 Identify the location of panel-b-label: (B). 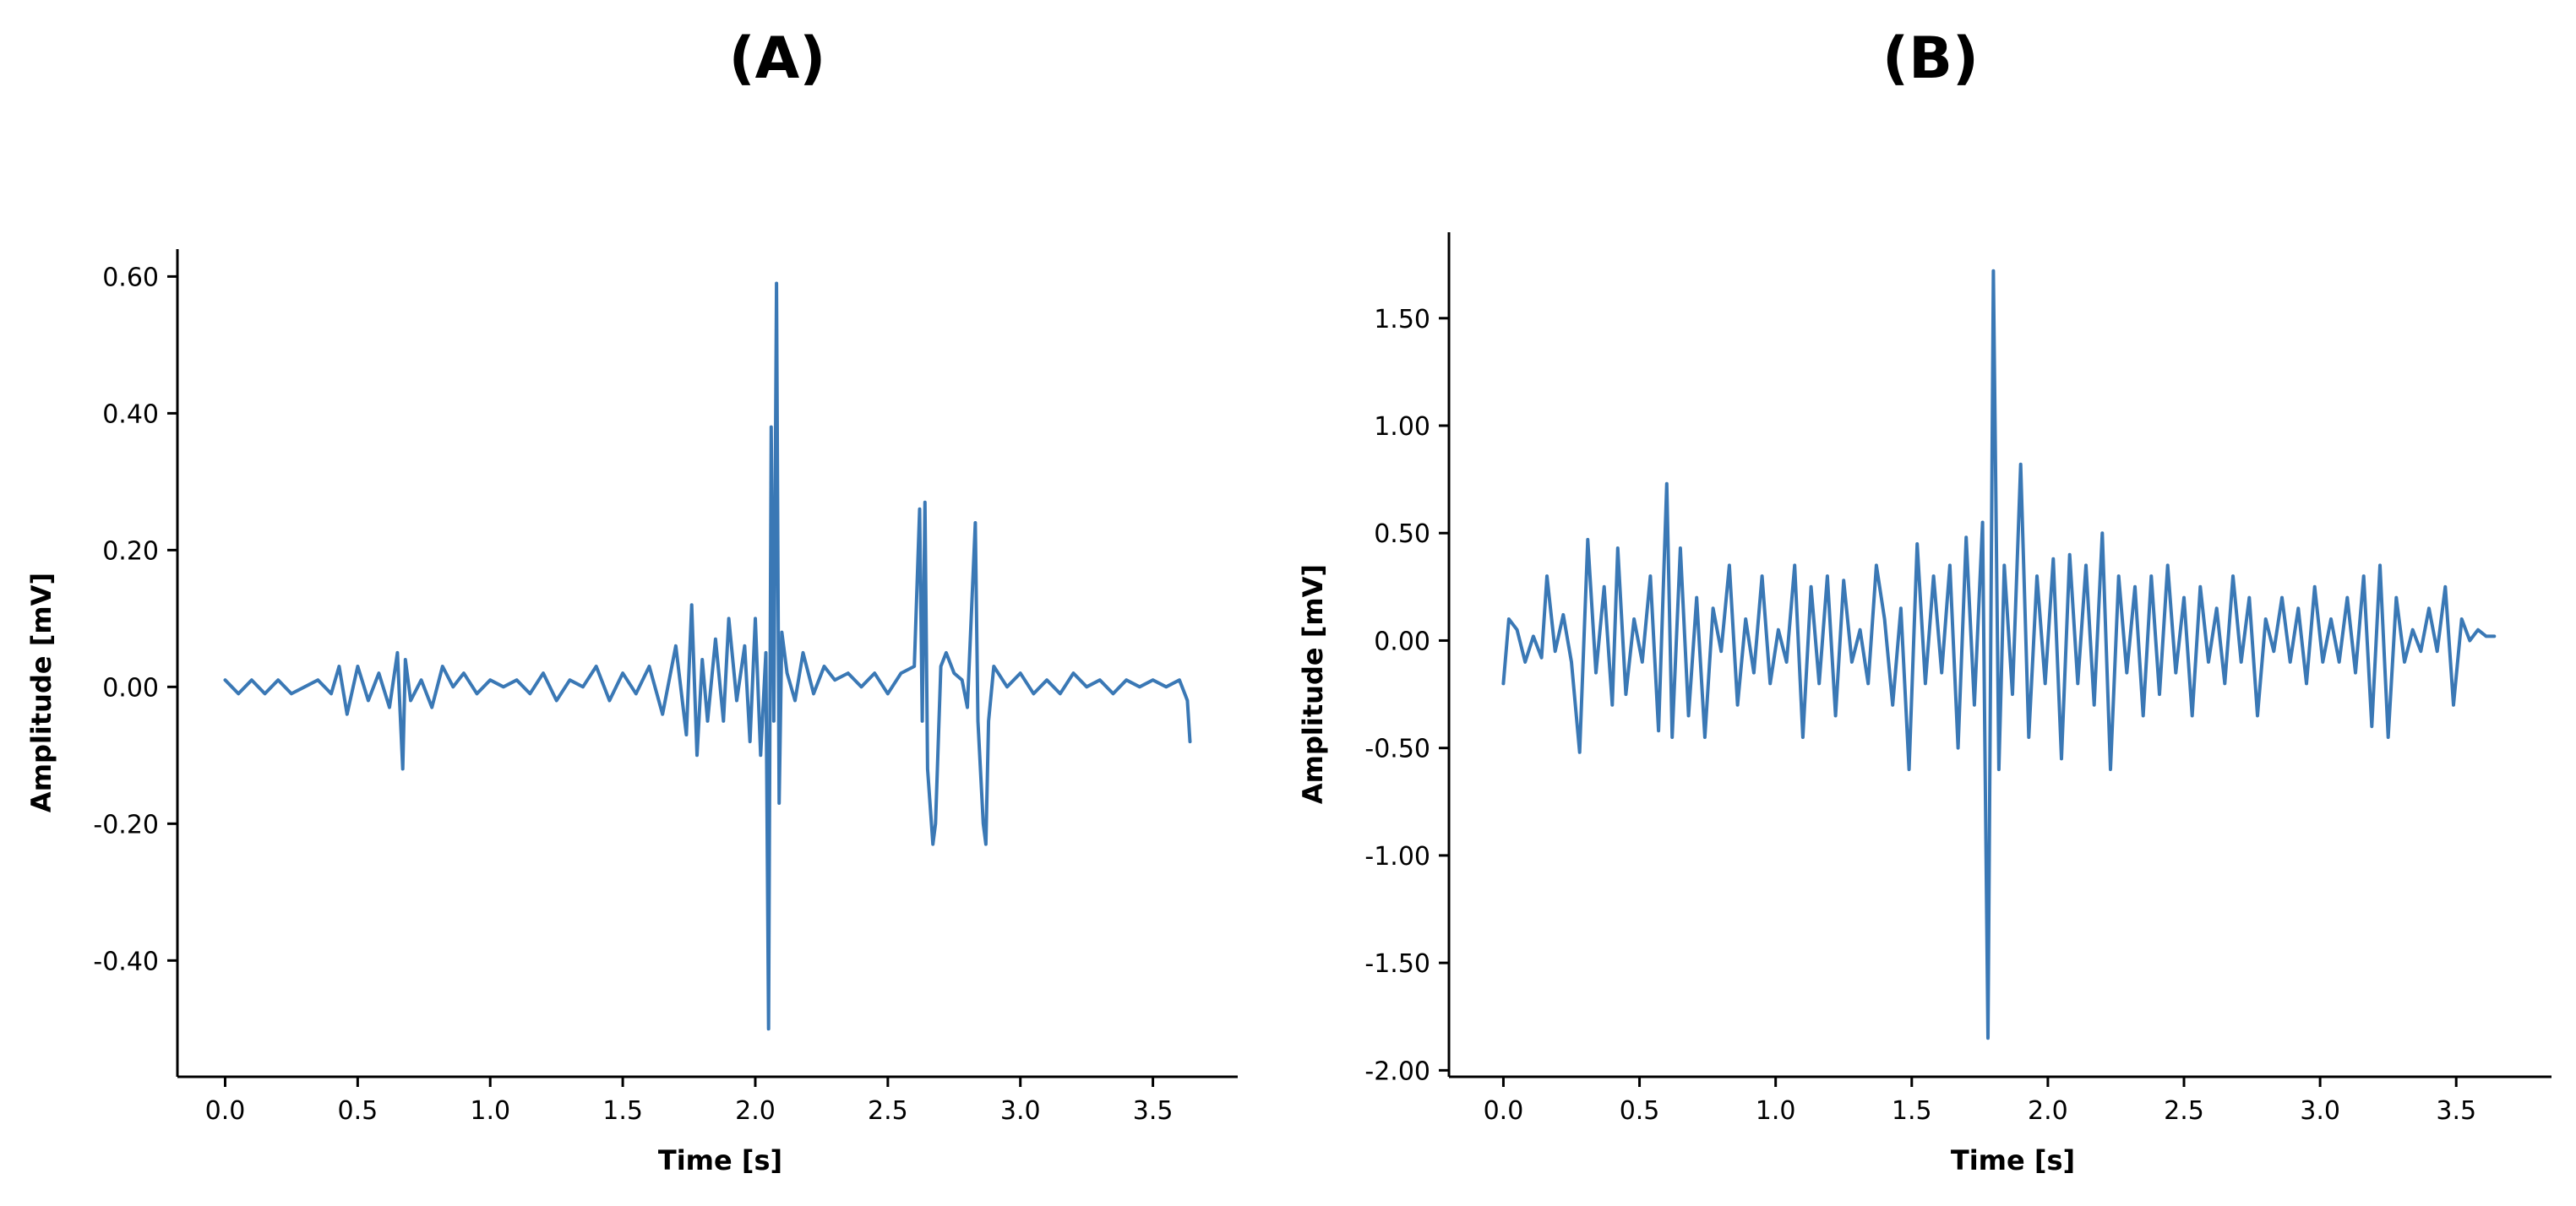
(1931, 58).